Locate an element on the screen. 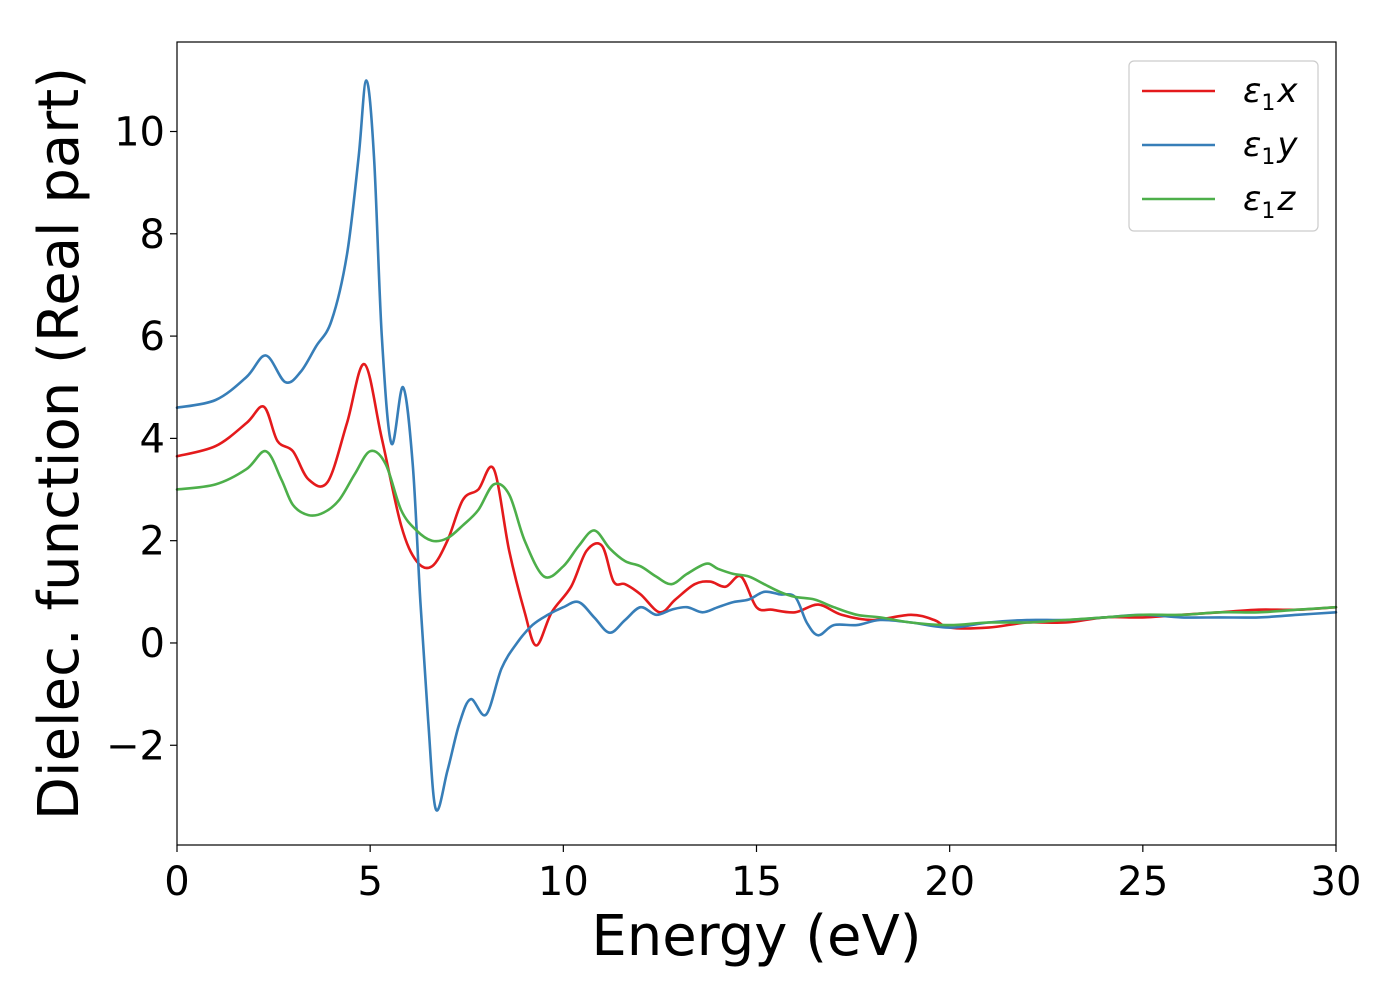 This screenshot has height=1000, width=1400. y-tick-label: 8 is located at coordinates (152, 235).